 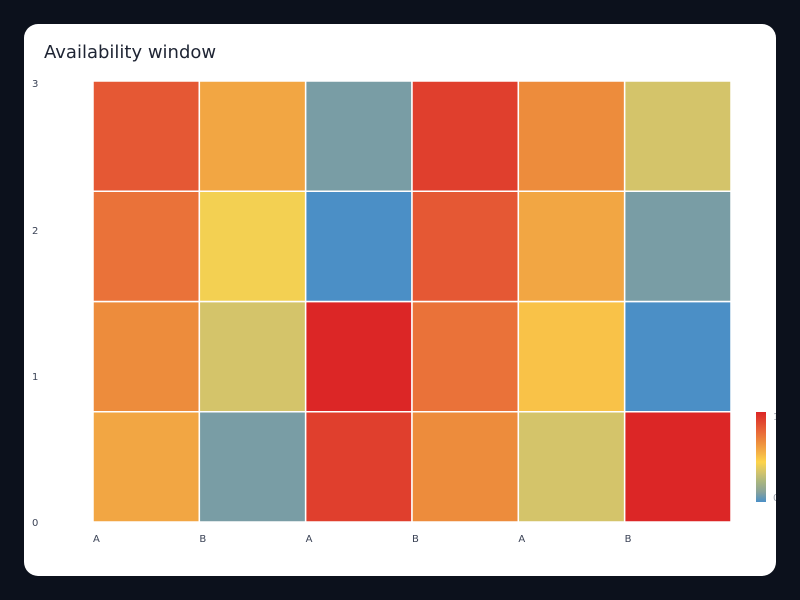 I want to click on y-axis-ticks: 0 1 2 3, so click(x=35, y=304).